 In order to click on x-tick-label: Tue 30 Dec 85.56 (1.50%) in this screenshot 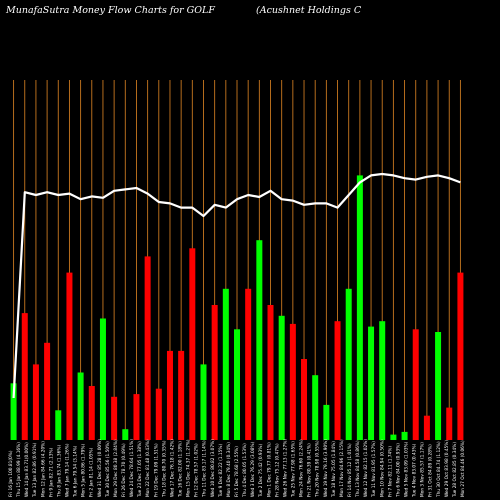, I will do `click(108, 469)`.